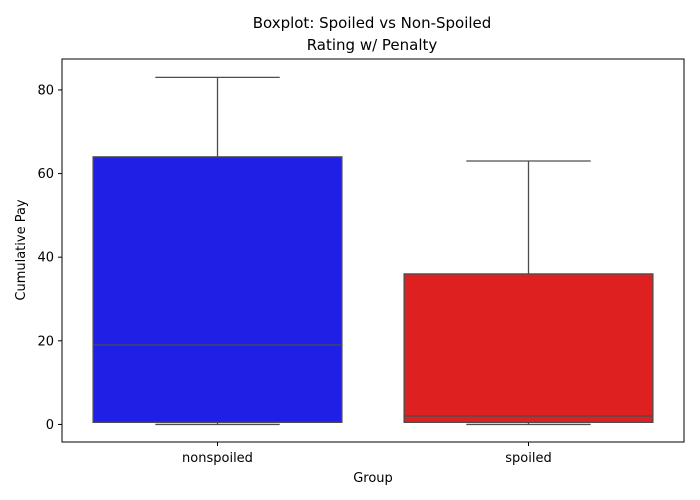  What do you see at coordinates (45, 258) in the screenshot?
I see `y-tick-label: 40` at bounding box center [45, 258].